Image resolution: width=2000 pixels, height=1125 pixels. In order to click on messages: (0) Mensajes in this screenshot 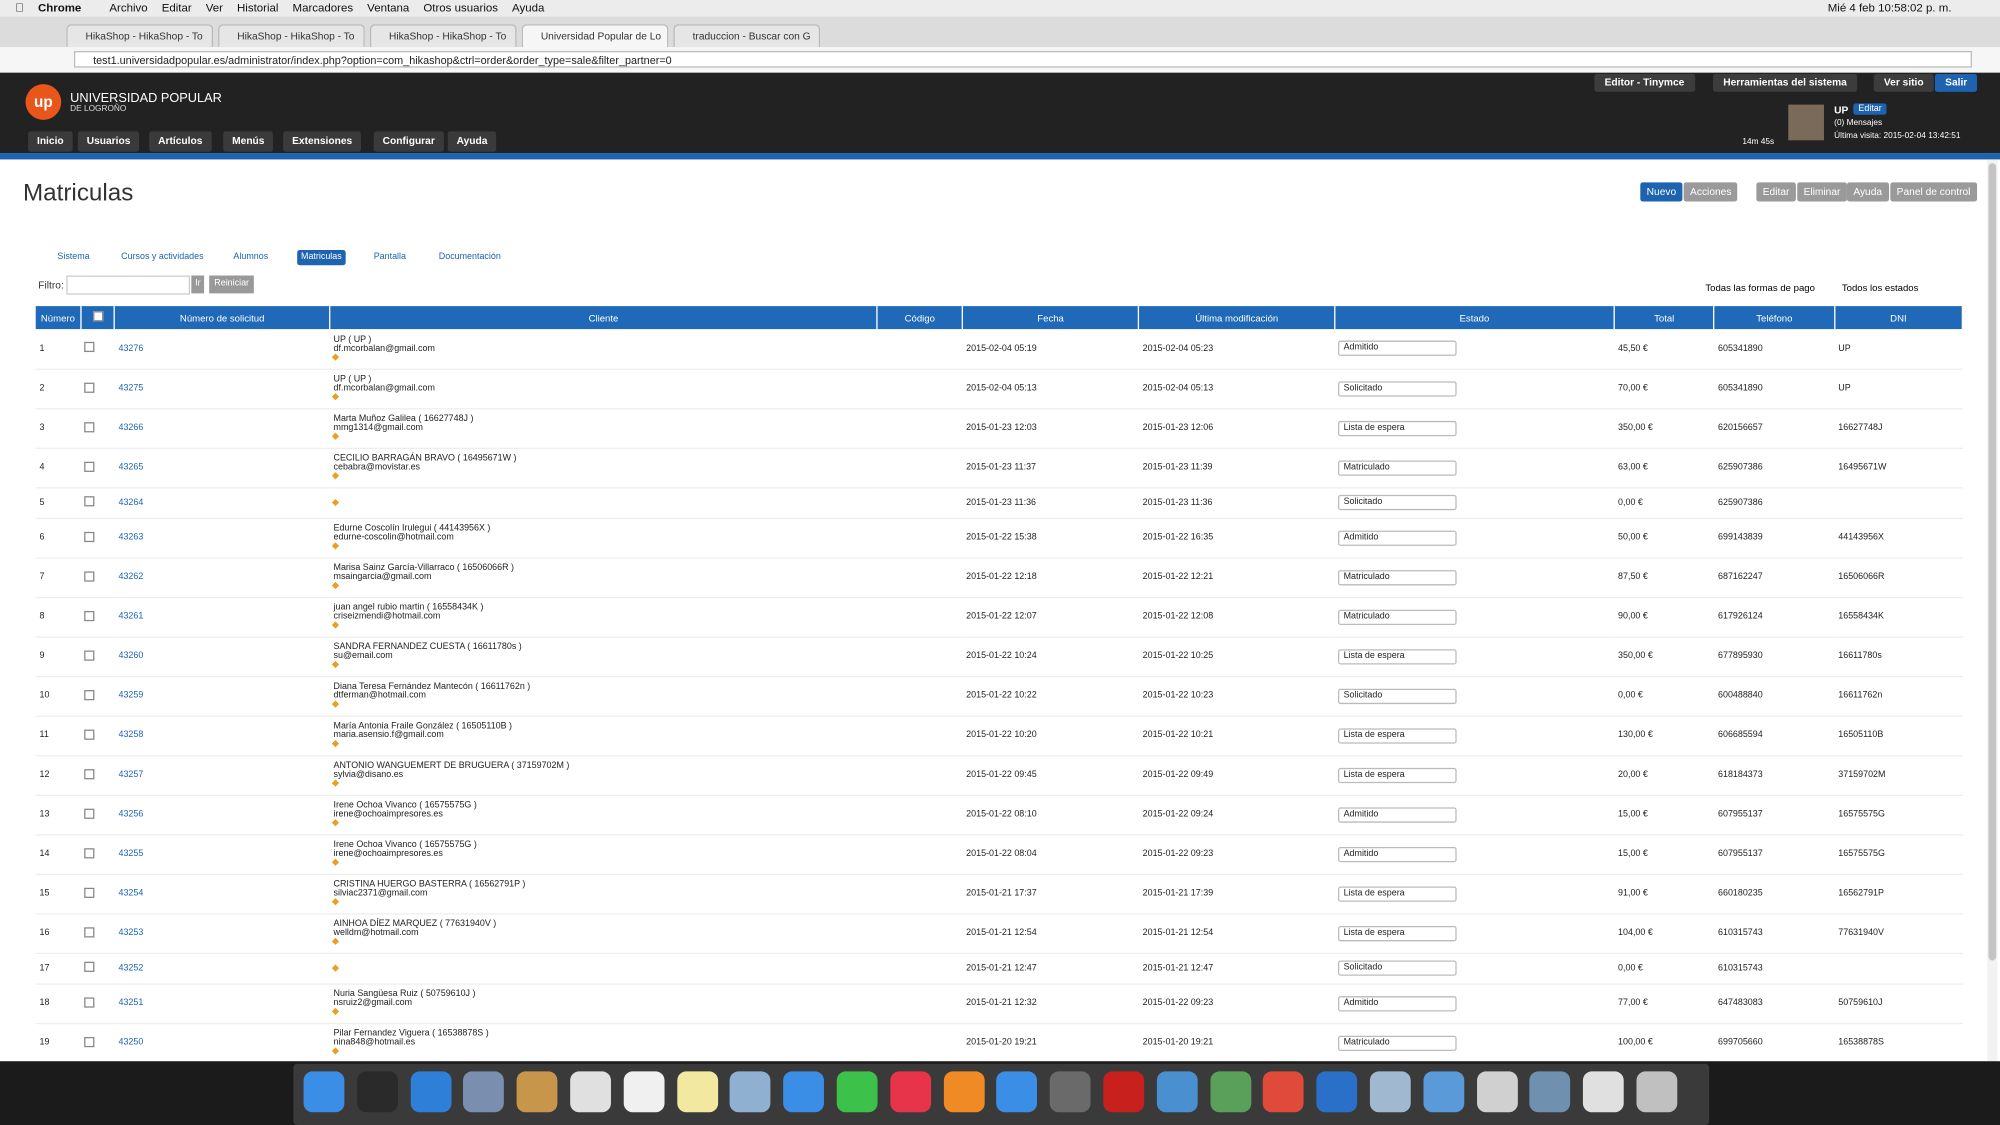, I will do `click(1858, 123)`.